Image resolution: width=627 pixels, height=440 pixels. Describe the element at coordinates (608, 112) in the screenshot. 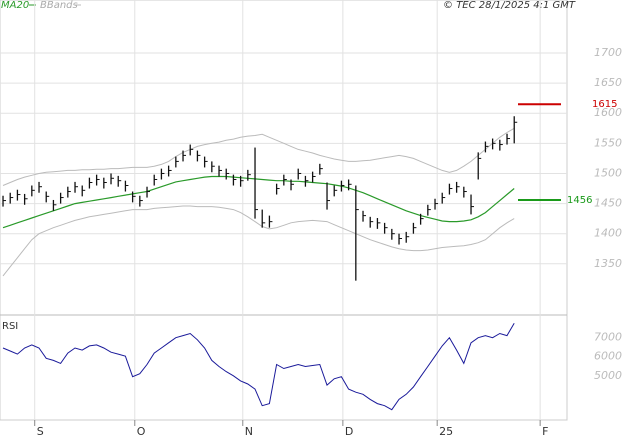

I see `y-tick-label: 1600` at that location.